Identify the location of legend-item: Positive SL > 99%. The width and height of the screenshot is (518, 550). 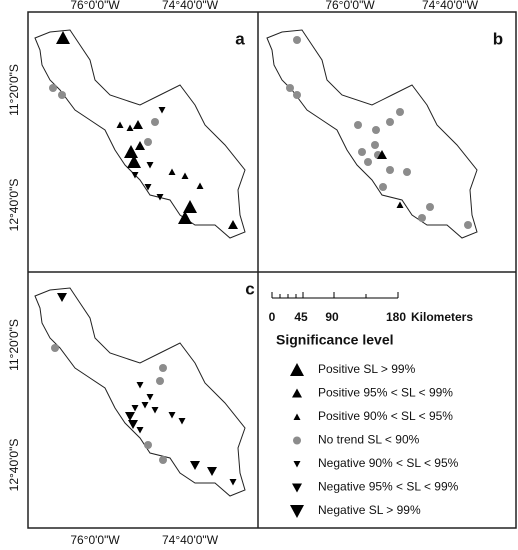
(367, 369).